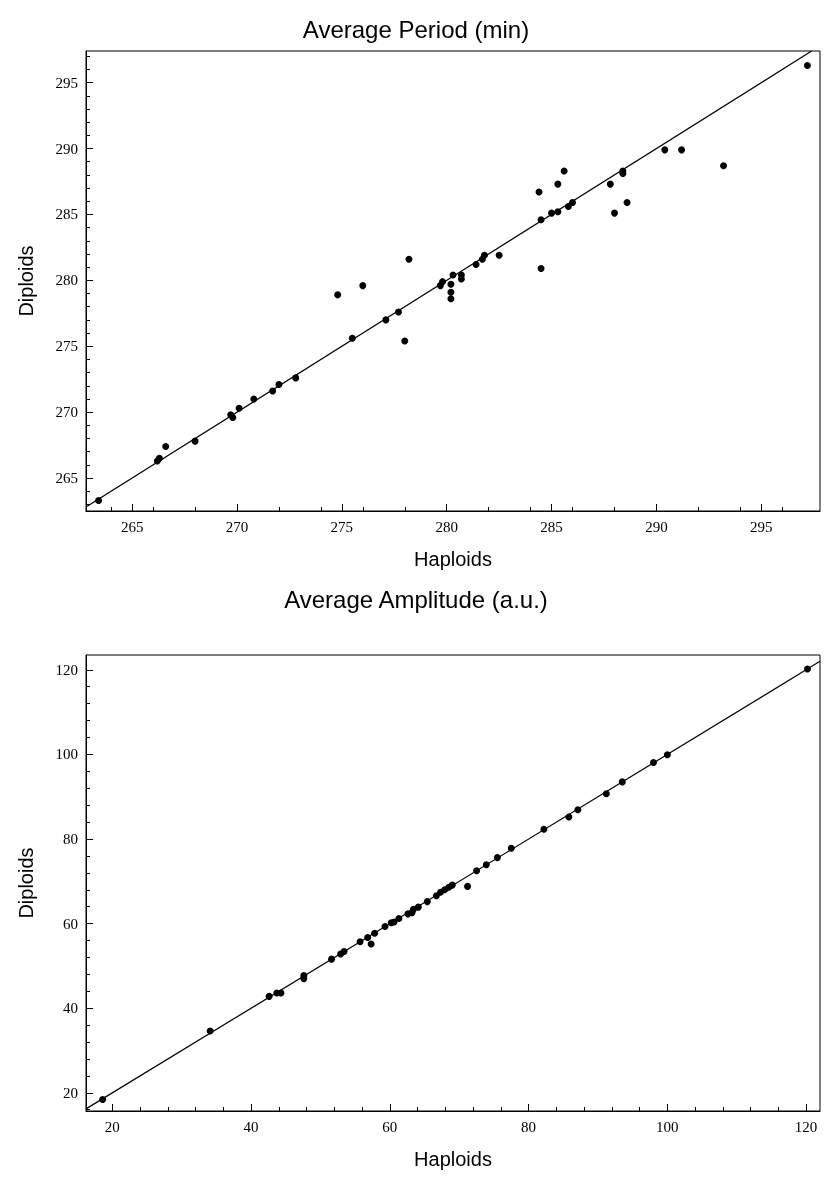 The height and width of the screenshot is (1187, 832). What do you see at coordinates (251, 1126) in the screenshot?
I see `x-tick-label: 40` at bounding box center [251, 1126].